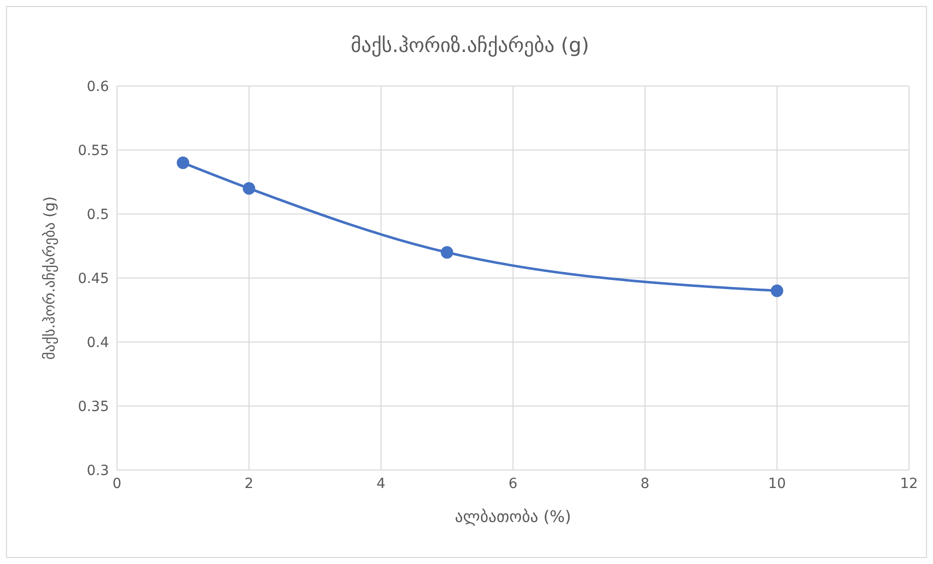 This screenshot has width=933, height=564. I want to click on y-tick-label: 0.55, so click(93, 150).